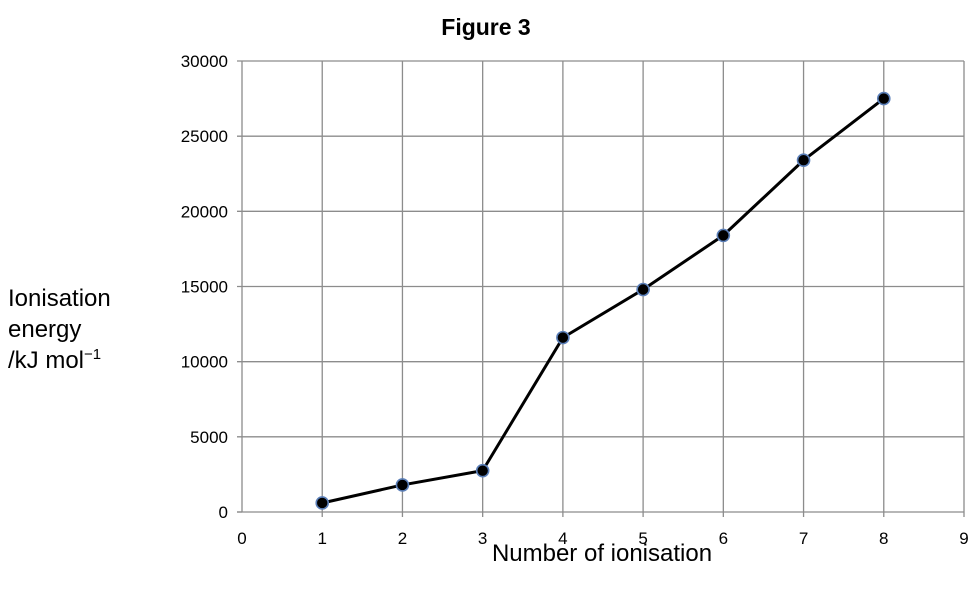 The image size is (972, 592). What do you see at coordinates (204, 362) in the screenshot?
I see `y-tick-label: 10000` at bounding box center [204, 362].